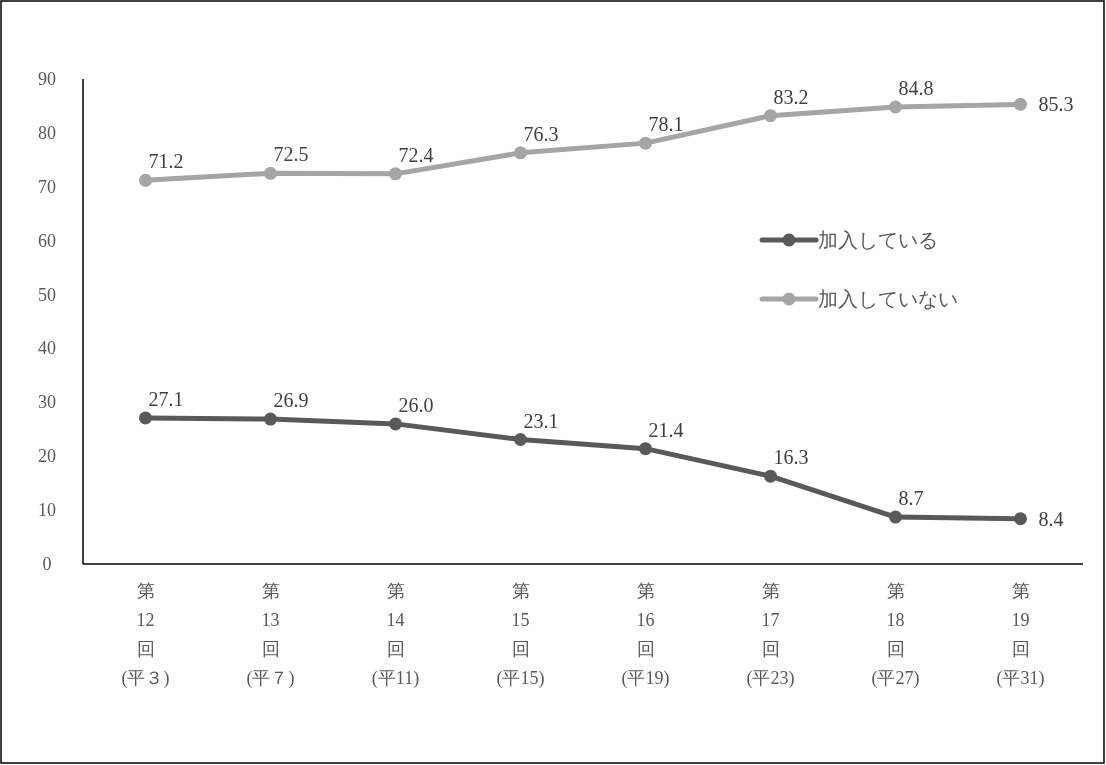  I want to click on y-tick-label: 50, so click(47, 294).